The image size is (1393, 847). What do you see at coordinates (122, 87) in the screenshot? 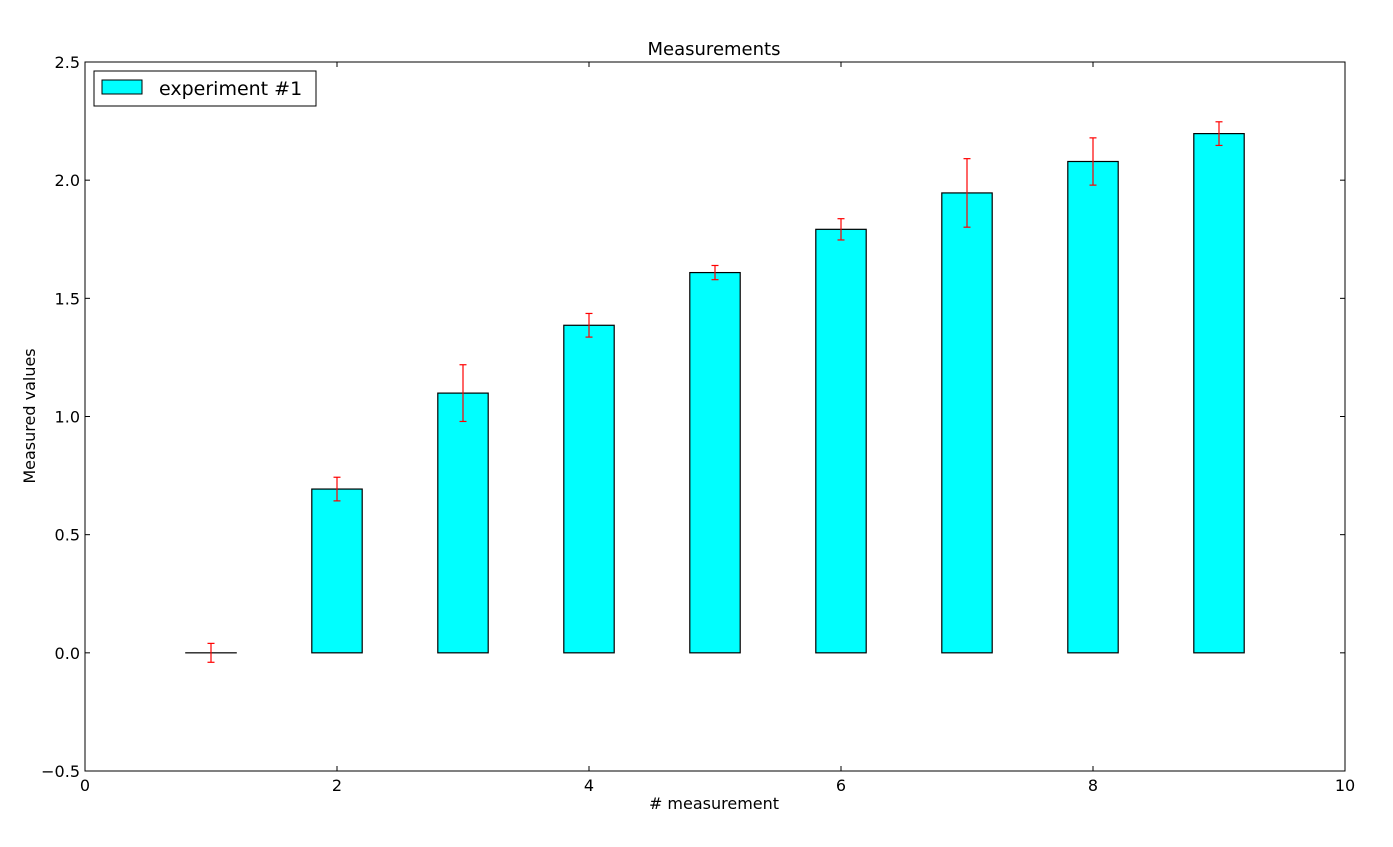
I see `legend-swatch` at bounding box center [122, 87].